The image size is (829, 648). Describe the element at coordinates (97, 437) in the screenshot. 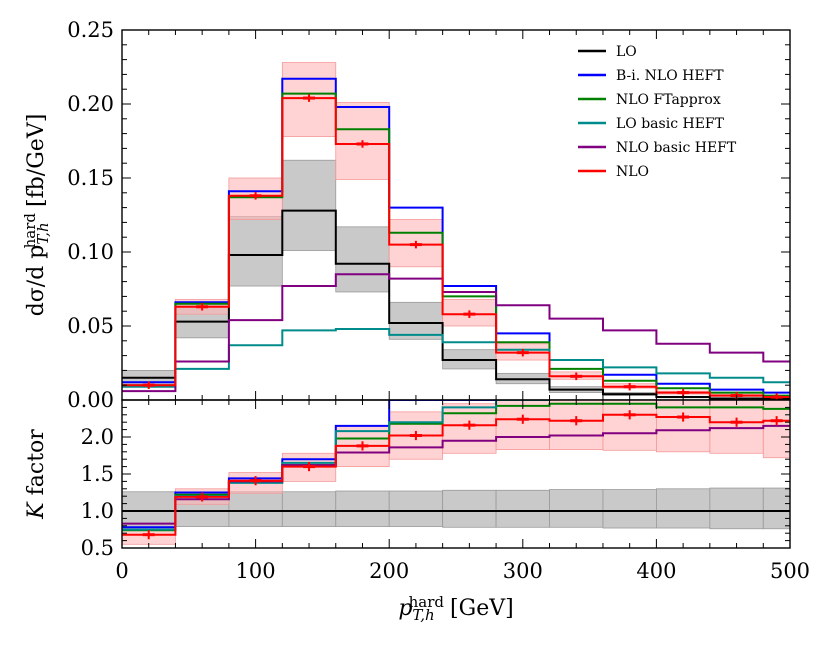

I see `bottom-y-tick-label: 2.0` at that location.